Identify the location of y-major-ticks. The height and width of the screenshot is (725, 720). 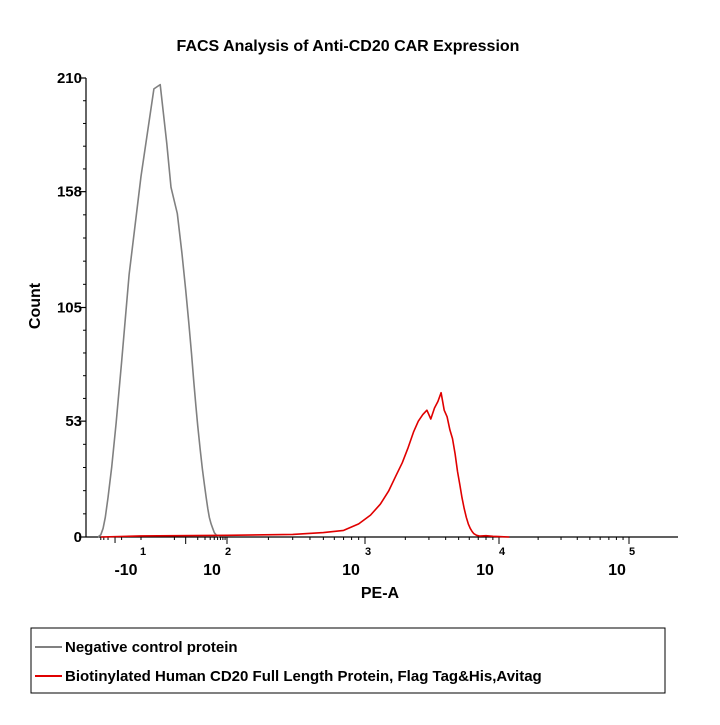
(82, 307).